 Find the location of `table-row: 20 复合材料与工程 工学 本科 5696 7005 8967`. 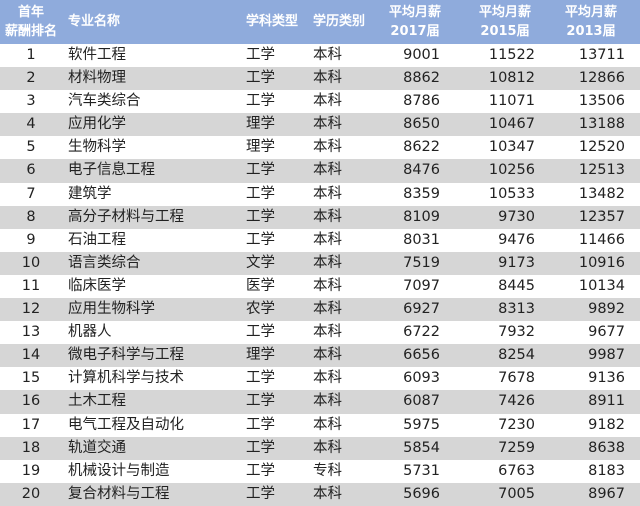

table-row: 20 复合材料与工程 工学 本科 5696 7005 8967 is located at coordinates (320, 494).